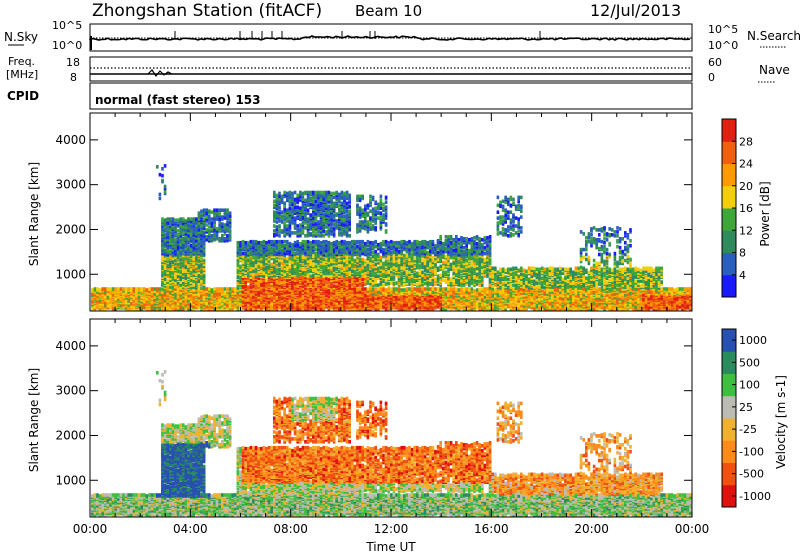 This screenshot has width=800, height=554. Describe the element at coordinates (398, 69) in the screenshot. I see `freq-strip: Freq. [MHz] 18 8 60 0 Nave` at that location.